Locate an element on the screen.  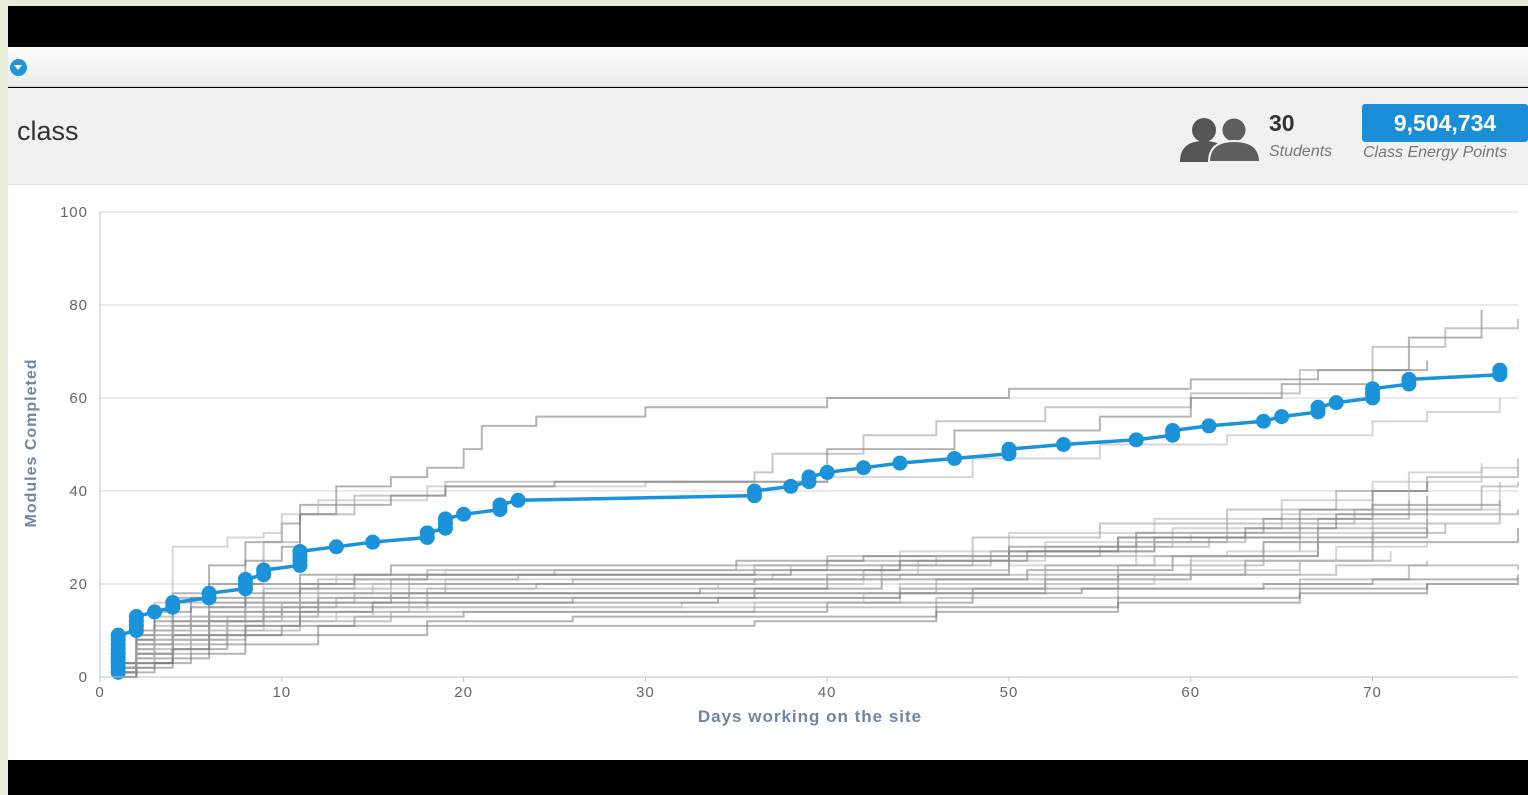
x-tick-label: 50 is located at coordinates (1009, 692).